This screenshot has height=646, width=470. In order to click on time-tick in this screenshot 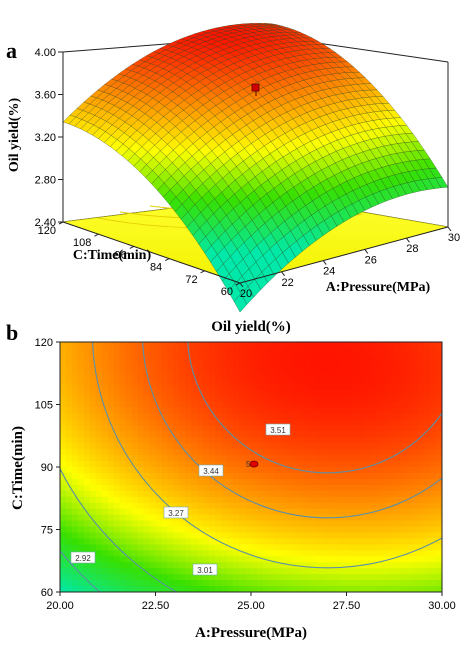, I will do `click(132, 247)`.